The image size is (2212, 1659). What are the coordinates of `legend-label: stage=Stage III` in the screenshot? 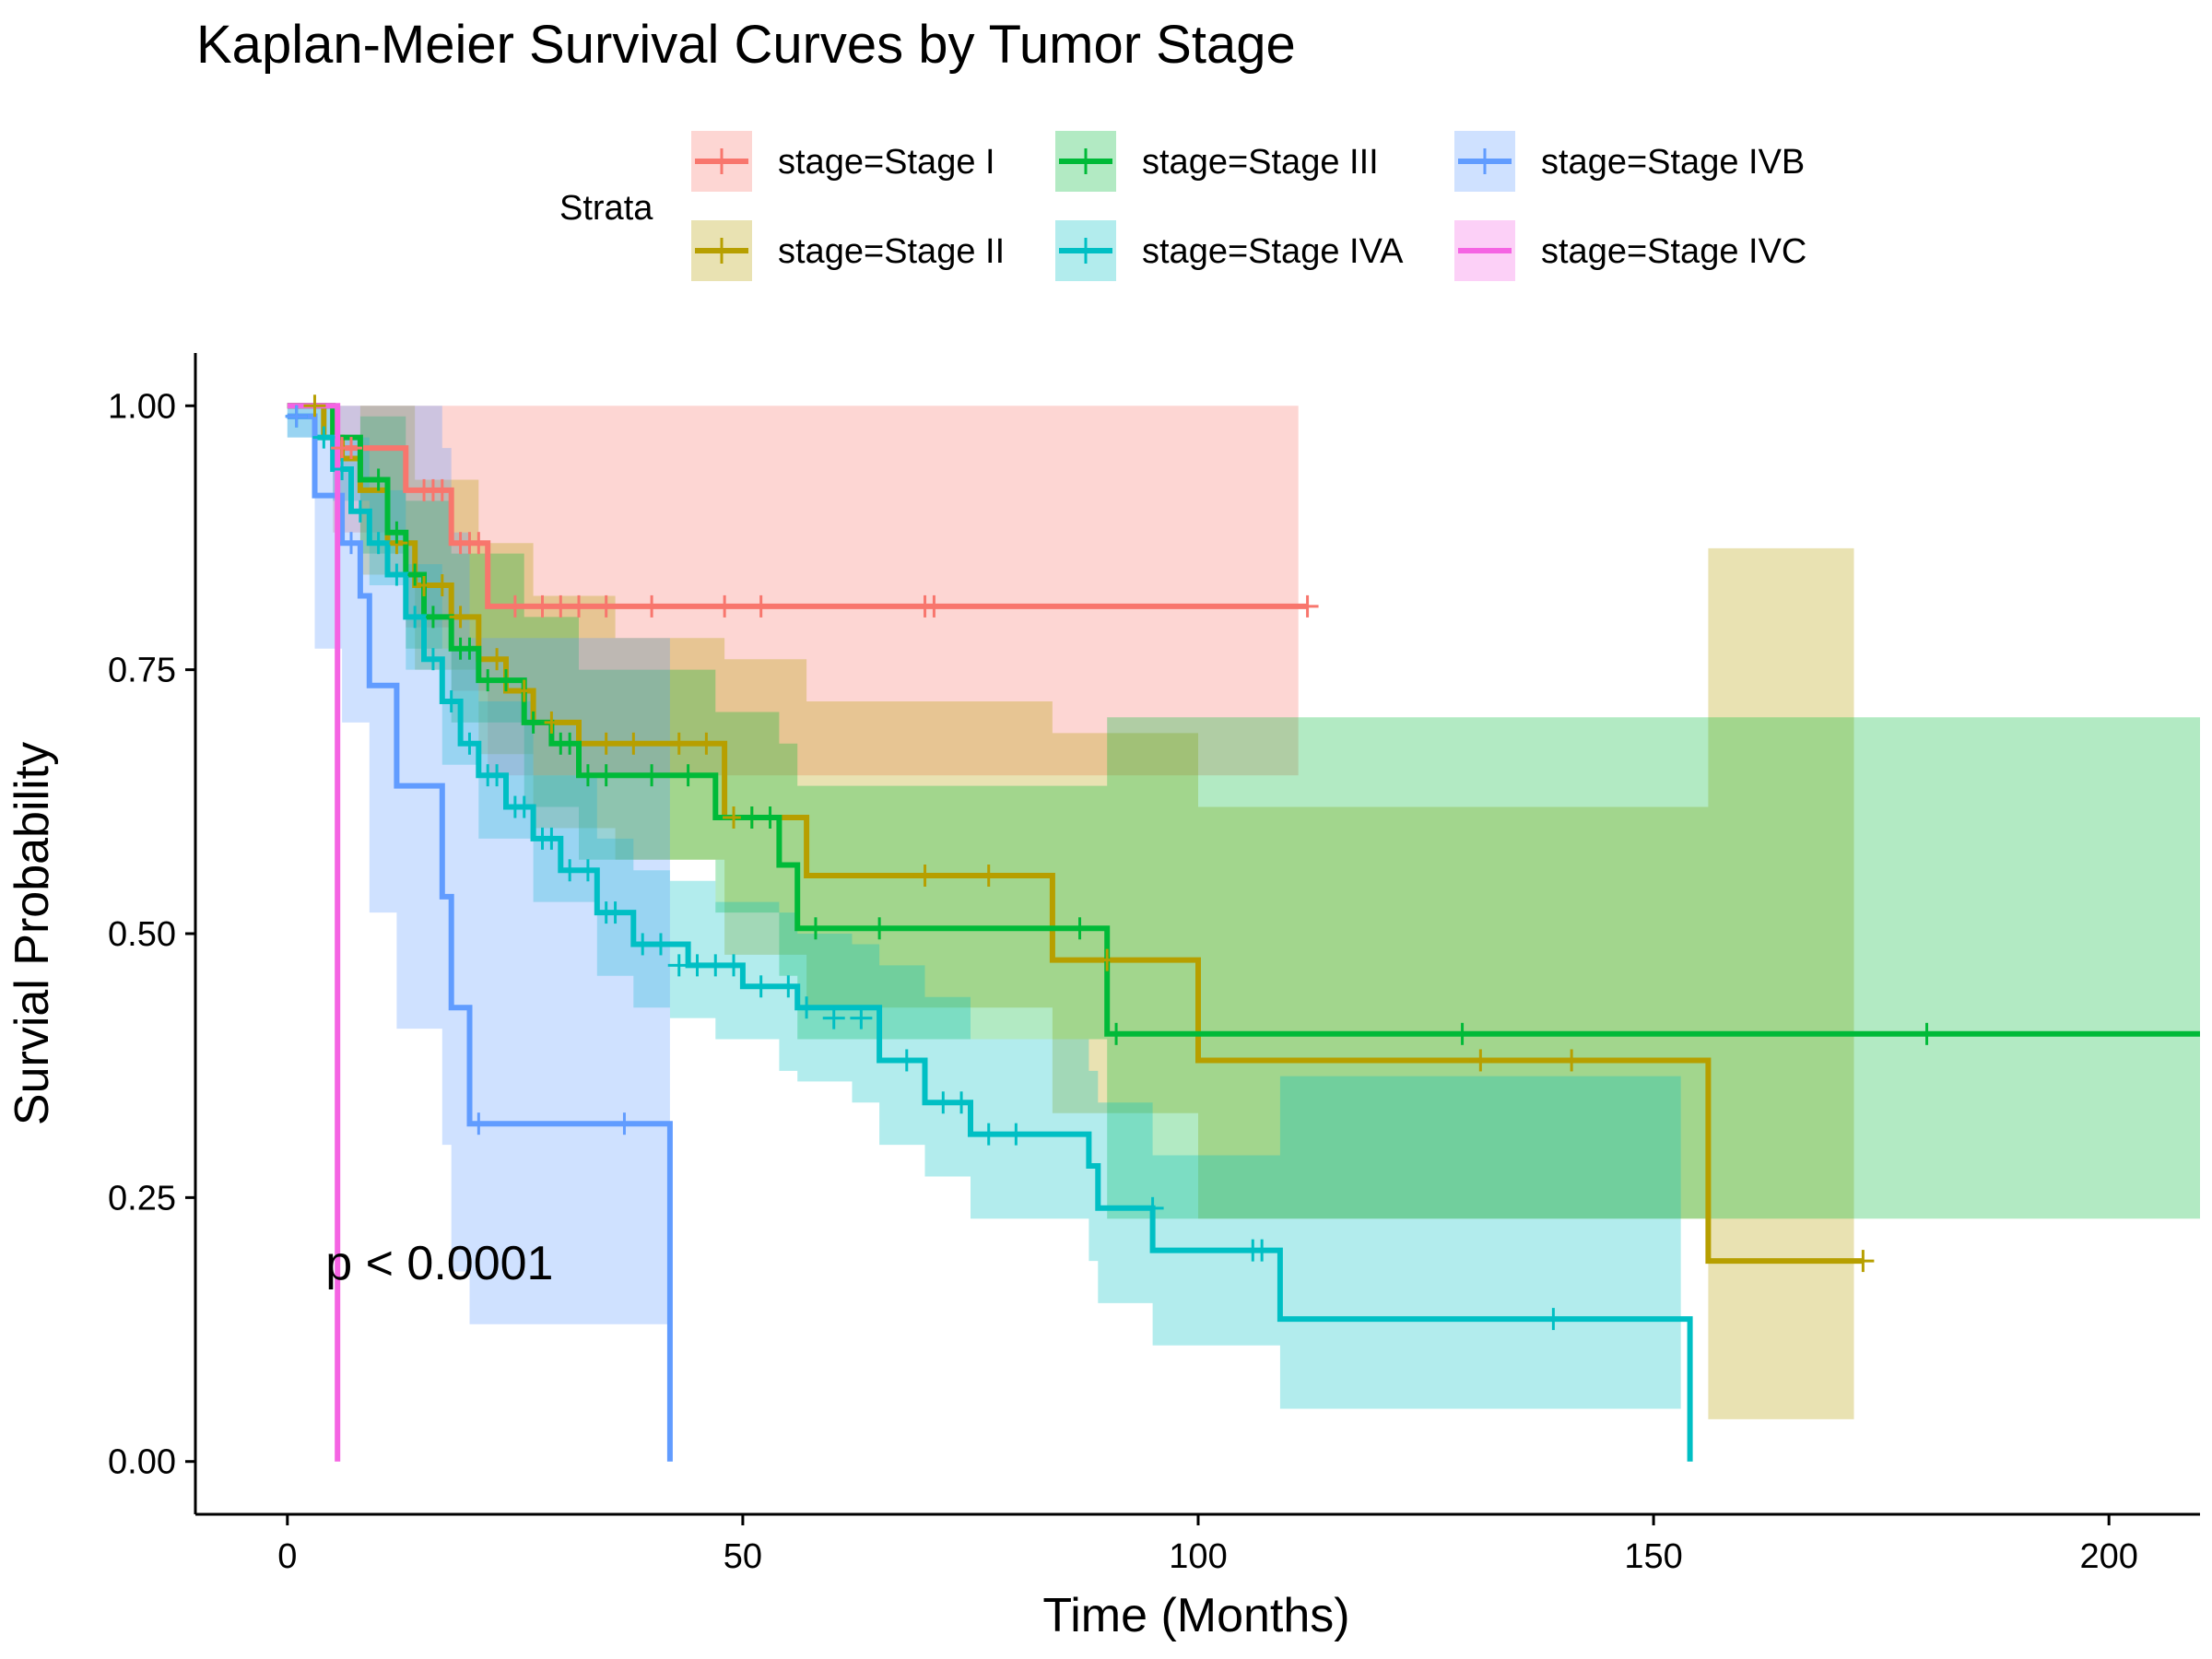 It's located at (1260, 162).